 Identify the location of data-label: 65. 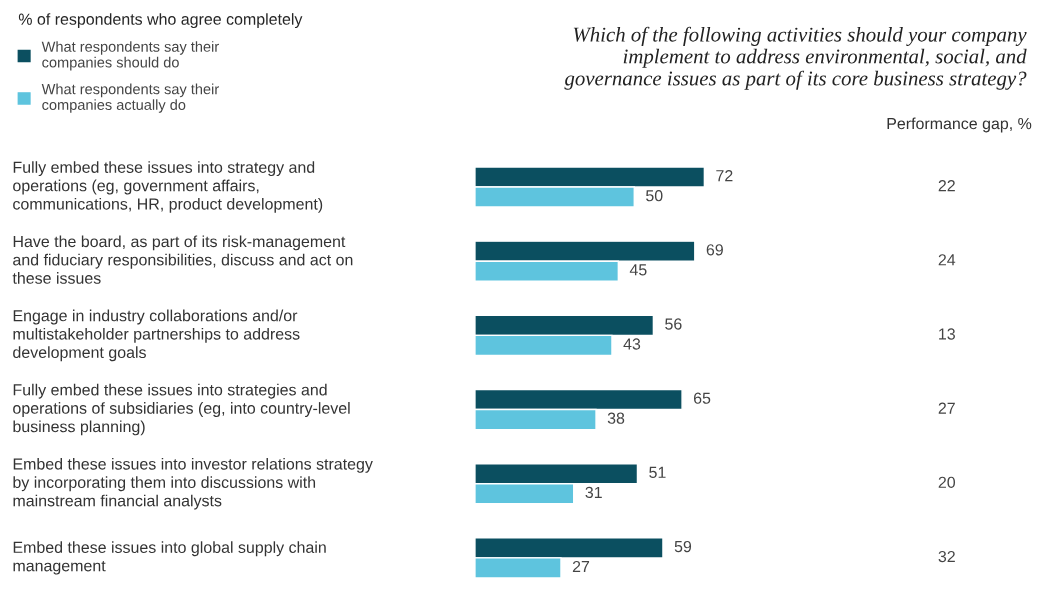
(702, 398).